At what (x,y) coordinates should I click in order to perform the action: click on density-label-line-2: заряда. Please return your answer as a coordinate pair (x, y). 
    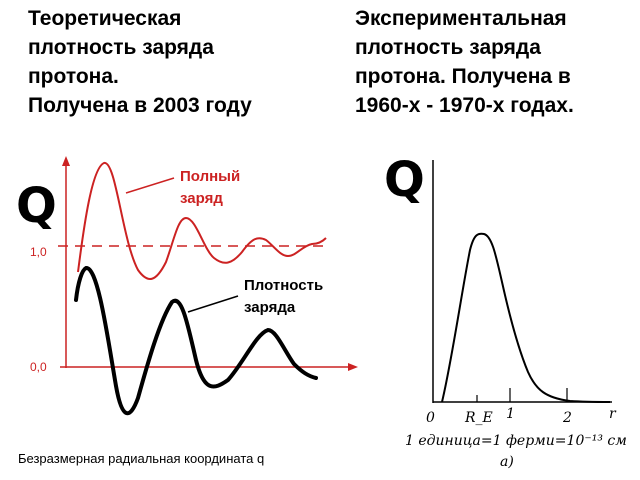
    Looking at the image, I should click on (270, 307).